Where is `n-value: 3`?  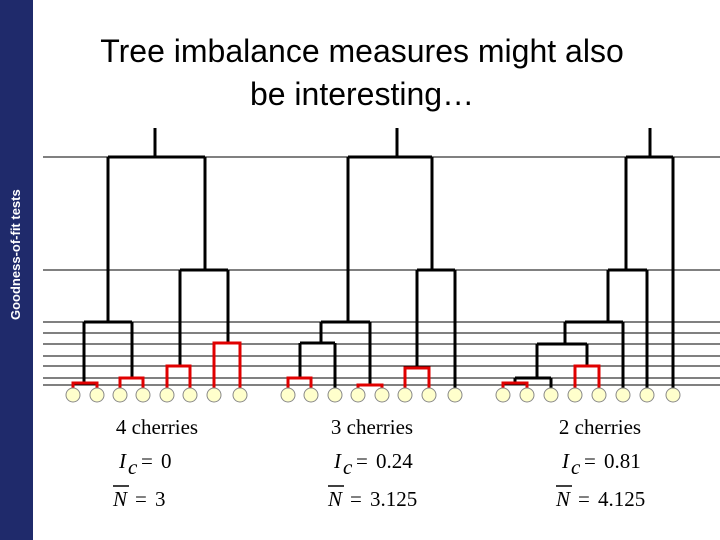 n-value: 3 is located at coordinates (160, 499).